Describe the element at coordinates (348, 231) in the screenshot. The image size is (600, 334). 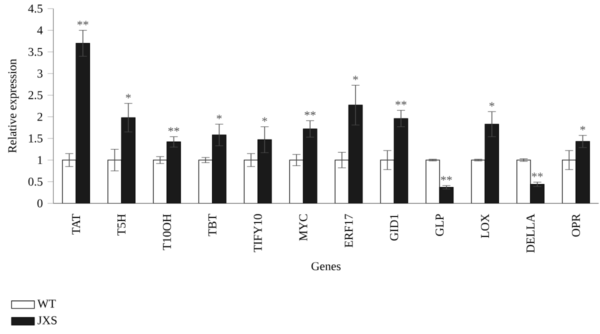
I see `x-tick-label: ERF17` at that location.